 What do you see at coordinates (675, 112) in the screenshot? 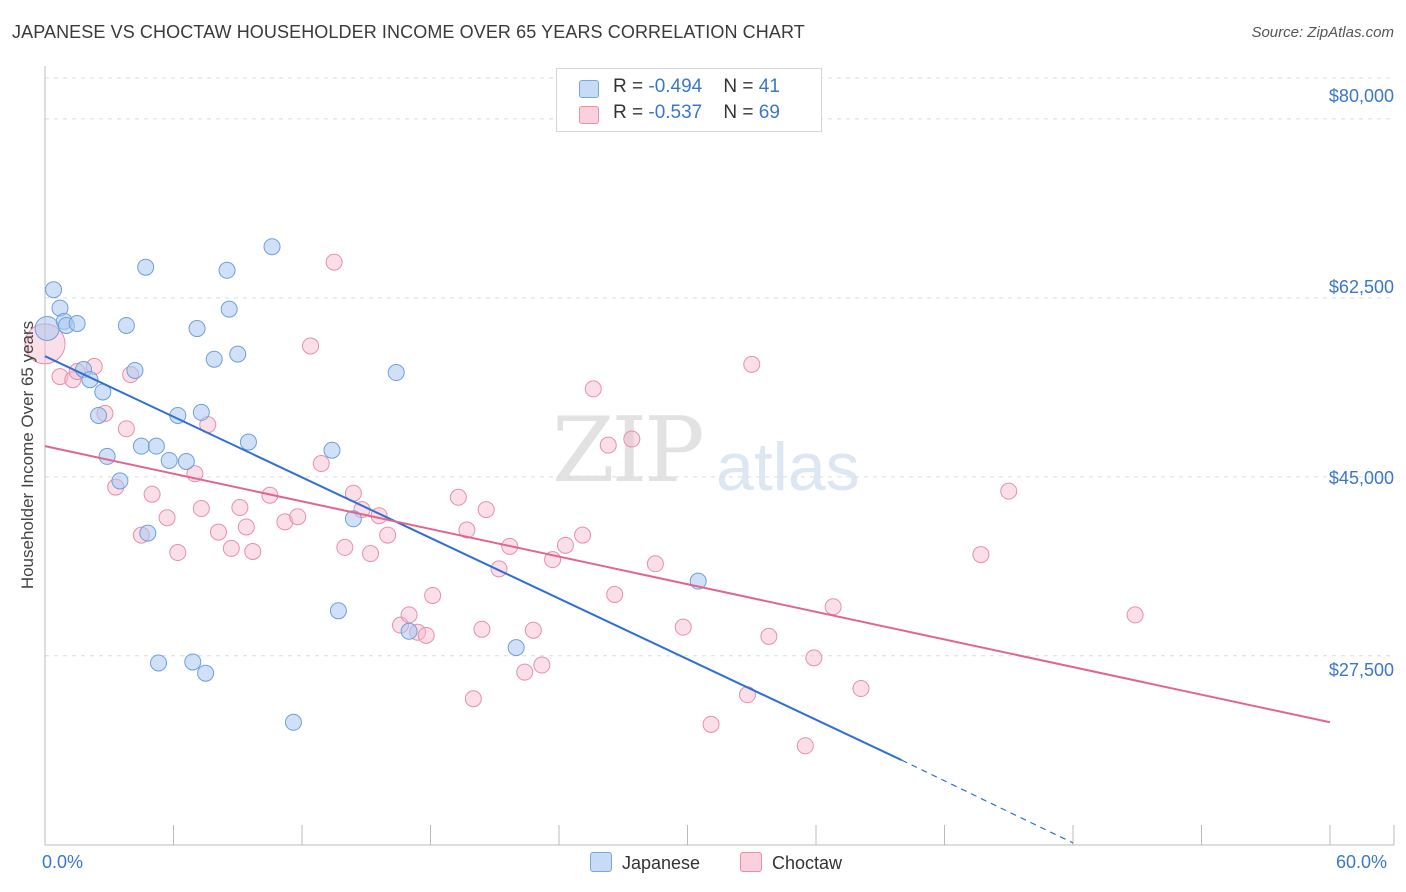
I see `legend-r-value: -0.537` at bounding box center [675, 112].